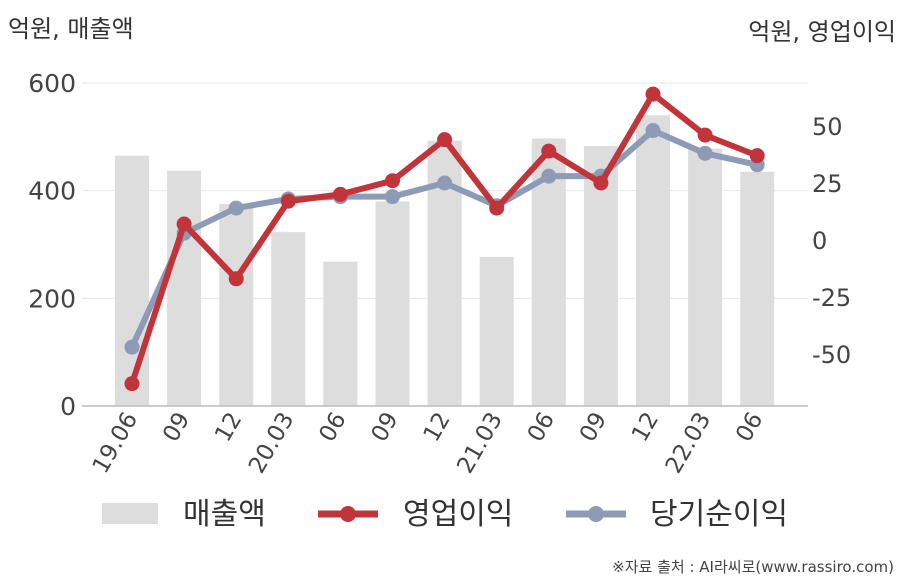  What do you see at coordinates (753, 567) in the screenshot?
I see `source-credit: ※자료 출처 : AI라씨로(www.rassiro.com)` at bounding box center [753, 567].